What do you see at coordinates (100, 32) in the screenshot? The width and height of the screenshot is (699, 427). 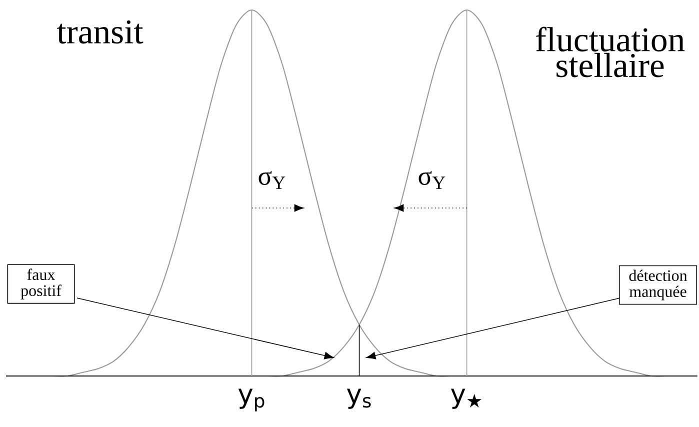 I see `annotation: transit` at bounding box center [100, 32].